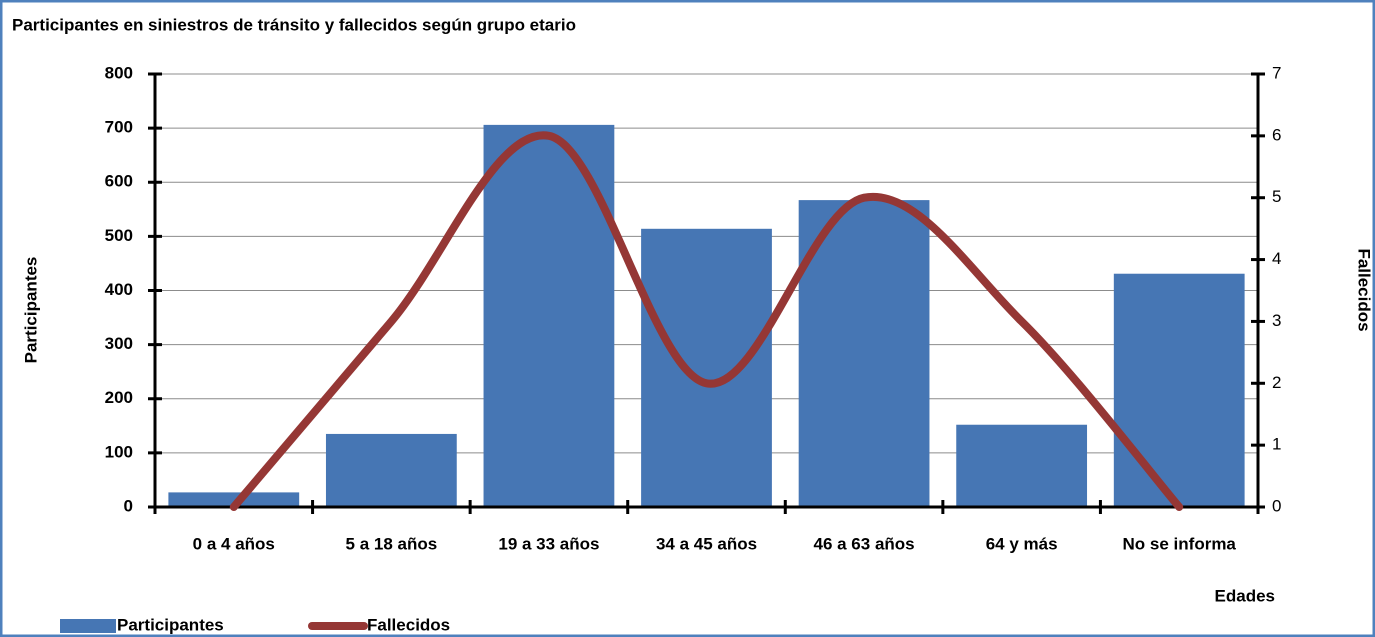 The image size is (1375, 637). What do you see at coordinates (119, 451) in the screenshot?
I see `y-tick-label: 100` at bounding box center [119, 451].